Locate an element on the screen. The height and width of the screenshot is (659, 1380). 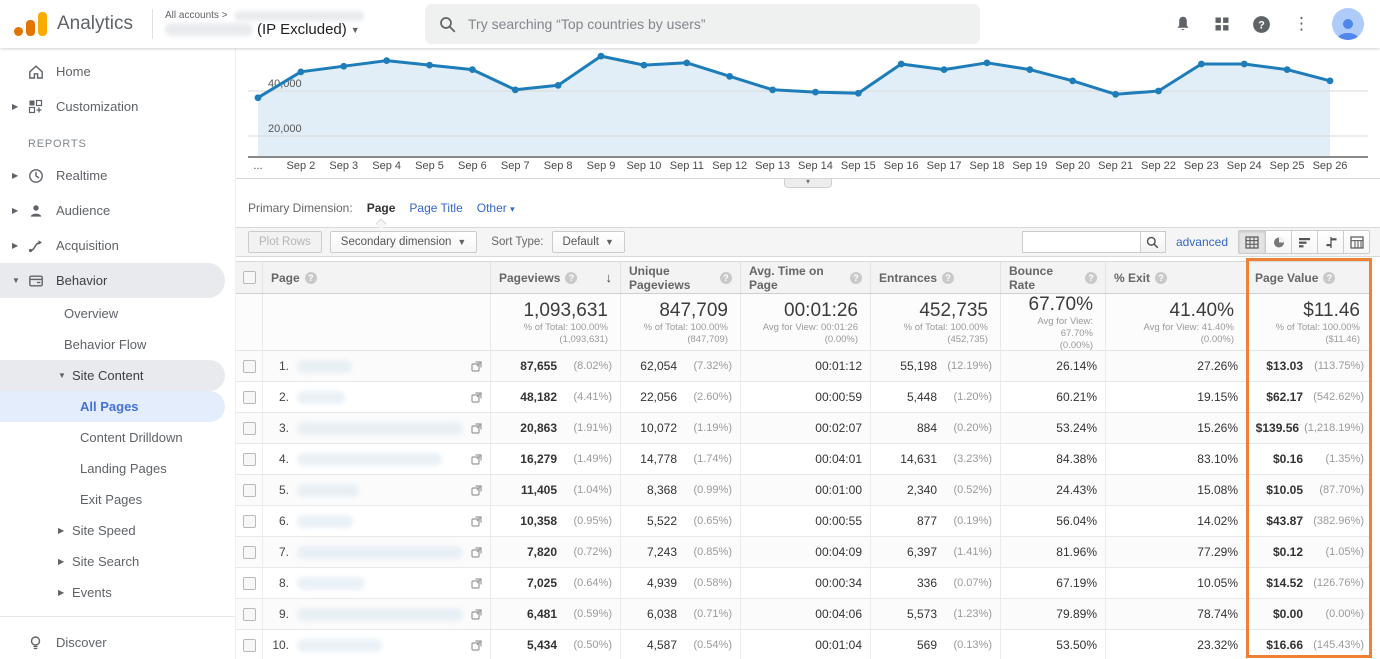
x-axis-tick: Sep 2 is located at coordinates (301, 166).